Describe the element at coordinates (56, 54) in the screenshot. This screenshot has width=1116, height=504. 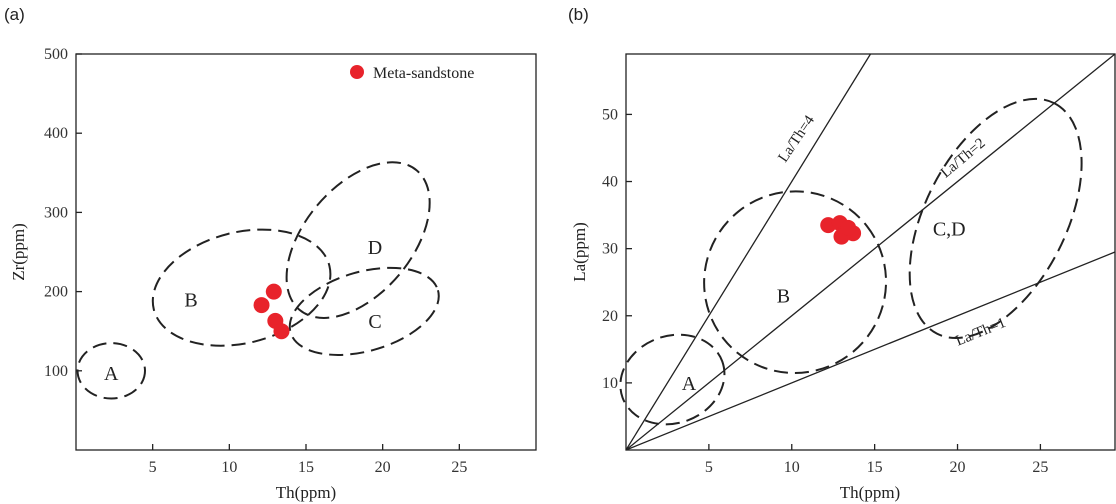
I see `y-tick-label: 500` at that location.